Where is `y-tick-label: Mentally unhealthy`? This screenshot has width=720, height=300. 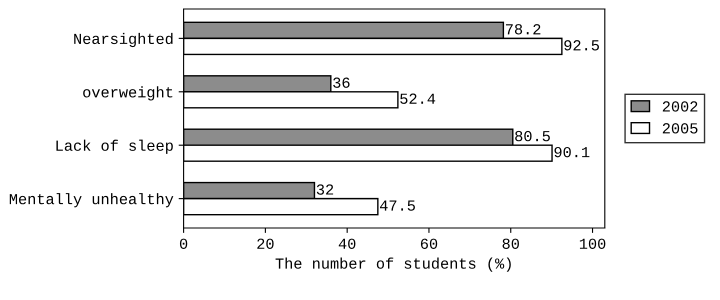
y-tick-label: Mentally unhealthy is located at coordinates (92, 200).